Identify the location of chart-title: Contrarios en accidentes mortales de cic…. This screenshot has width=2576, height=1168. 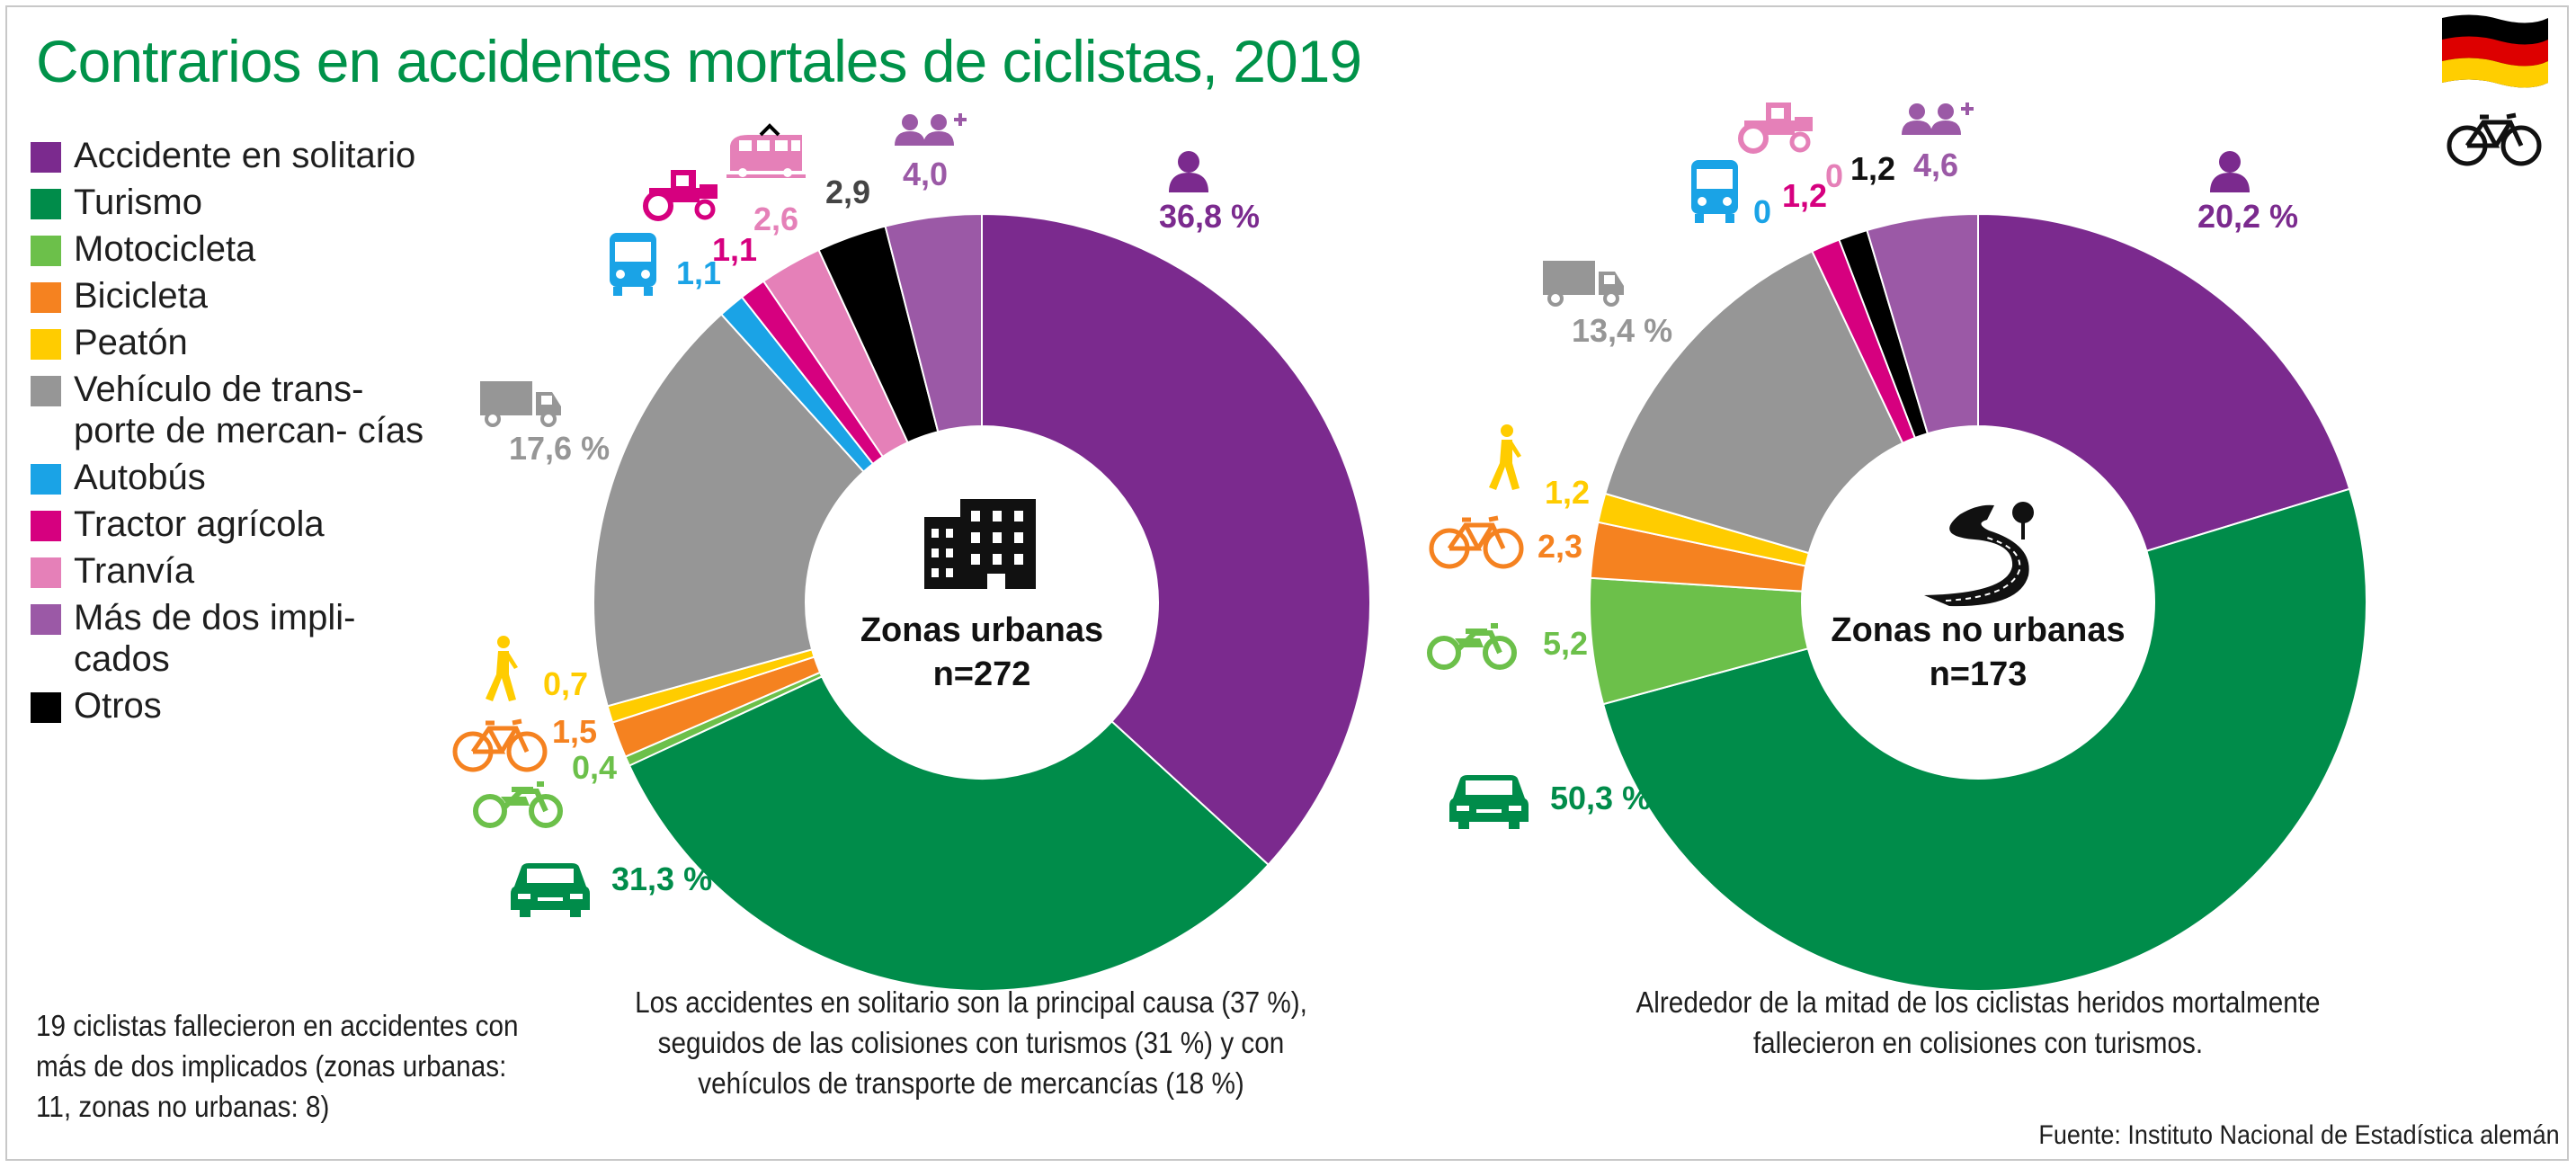
(699, 61).